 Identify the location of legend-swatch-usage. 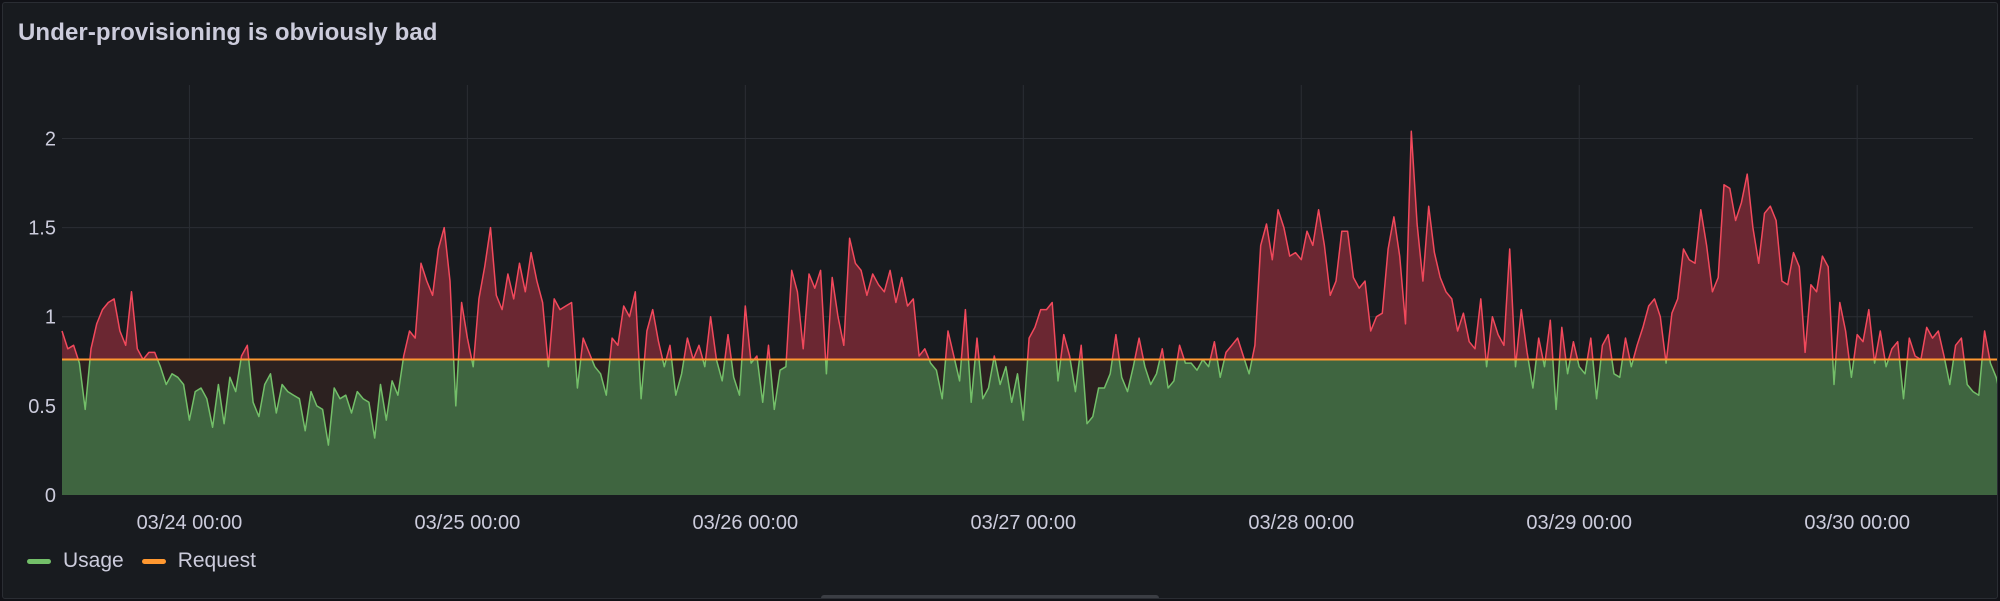
(39, 561).